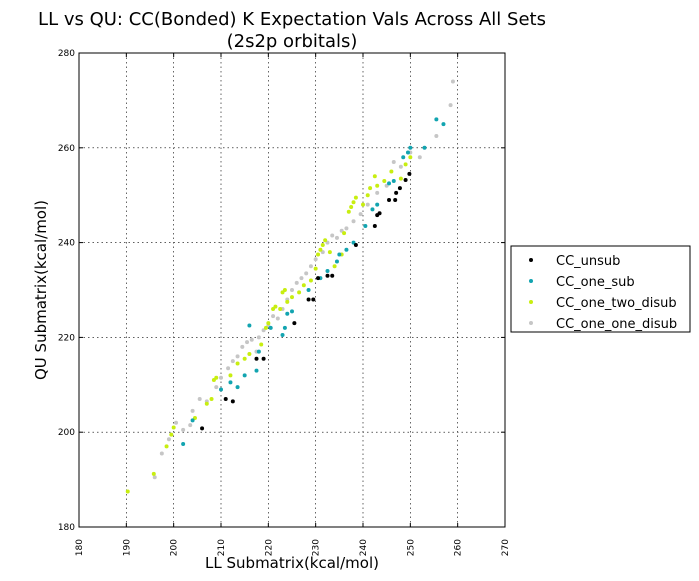 This screenshot has width=699, height=581. I want to click on legend-frame, so click(600, 289).